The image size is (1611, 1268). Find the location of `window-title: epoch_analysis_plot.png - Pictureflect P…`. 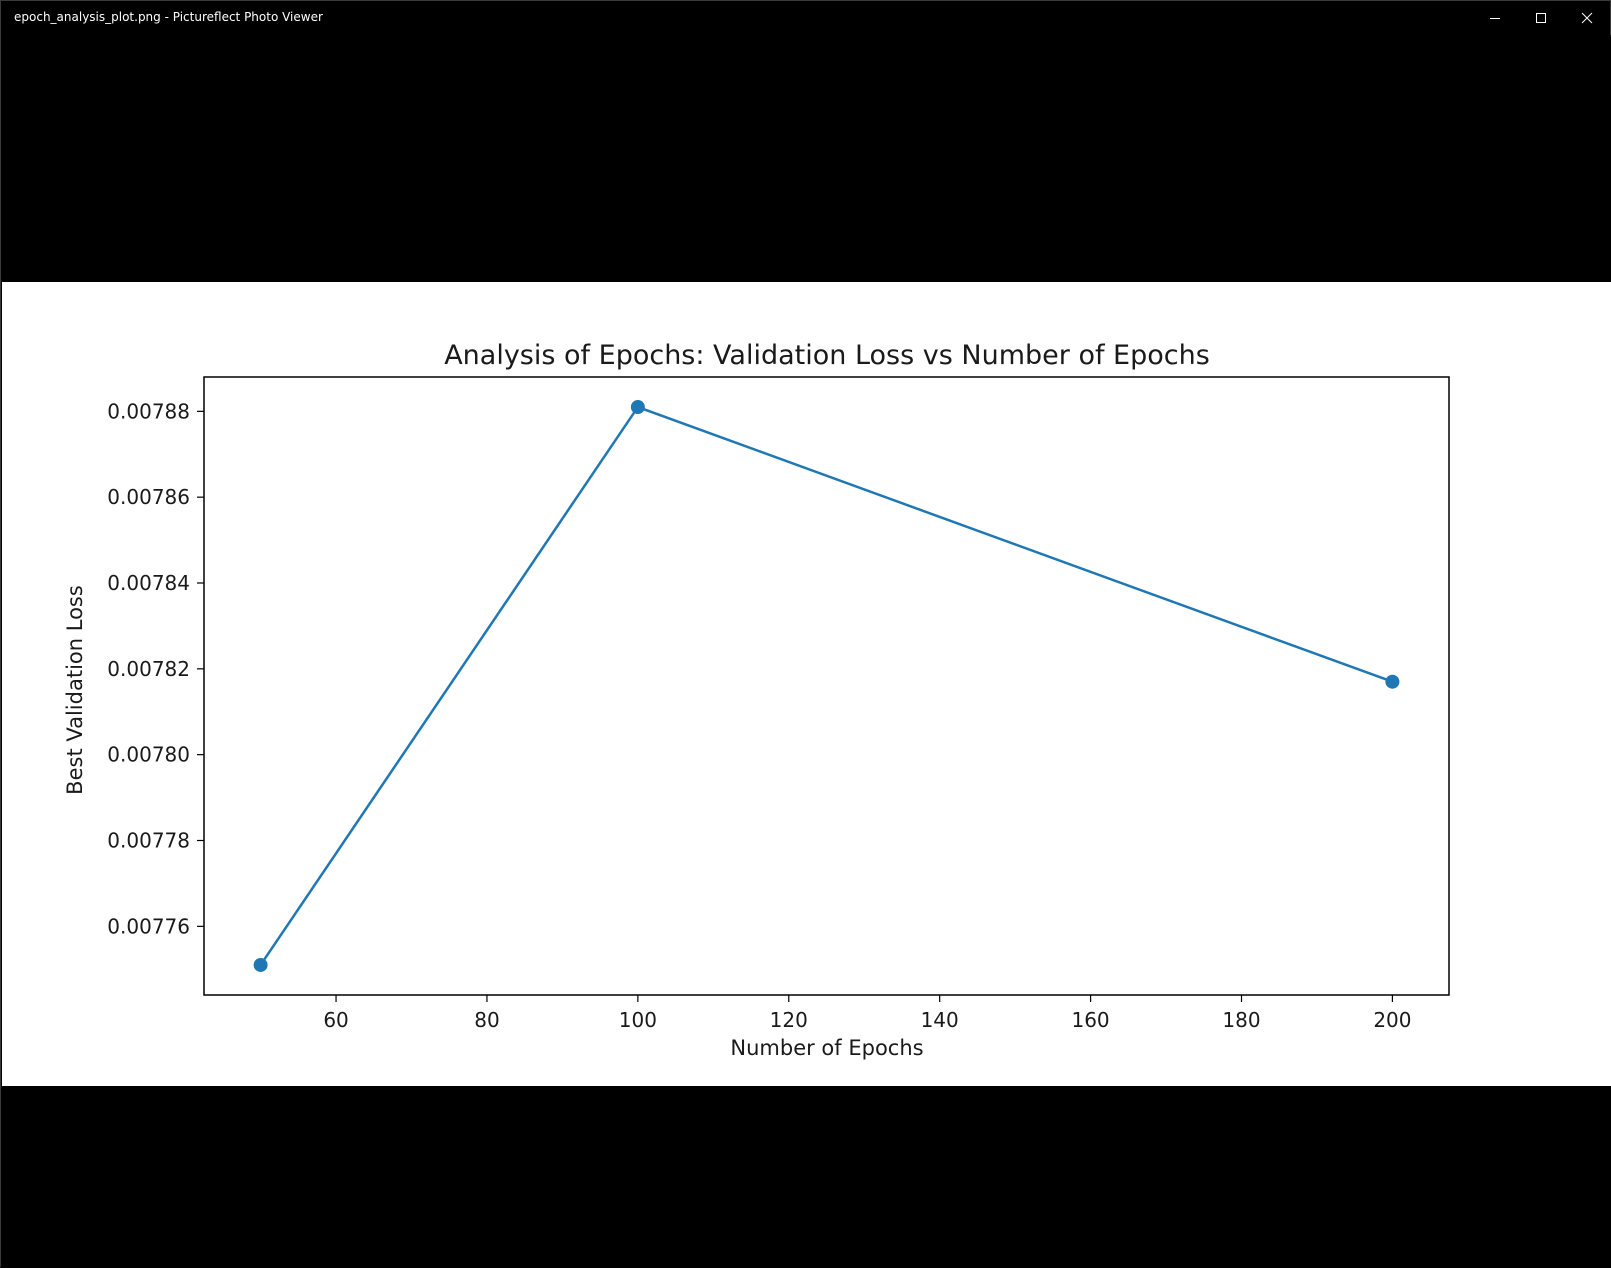

window-title: epoch_analysis_plot.png - Pictureflect P… is located at coordinates (168, 17).